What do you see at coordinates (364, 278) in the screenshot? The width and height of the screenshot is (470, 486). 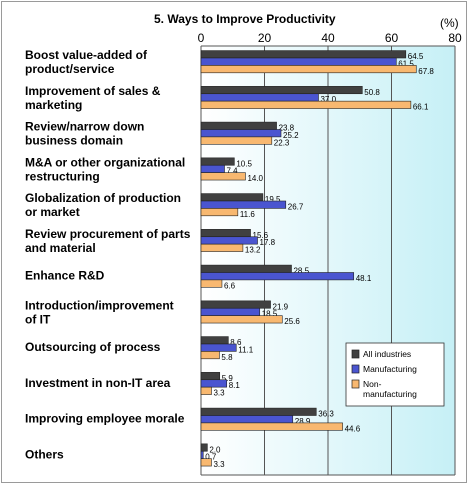 I see `data-label: 48.1` at bounding box center [364, 278].